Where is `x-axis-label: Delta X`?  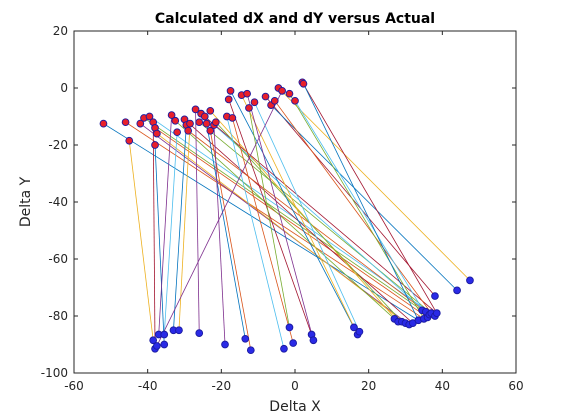
x-axis-label: Delta X is located at coordinates (295, 407).